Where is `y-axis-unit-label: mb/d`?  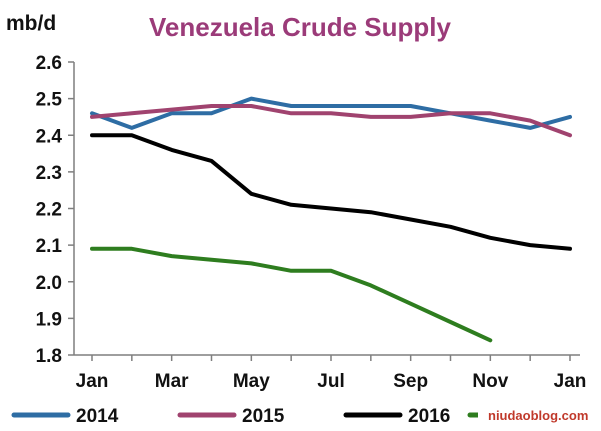
y-axis-unit-label: mb/d is located at coordinates (31, 23).